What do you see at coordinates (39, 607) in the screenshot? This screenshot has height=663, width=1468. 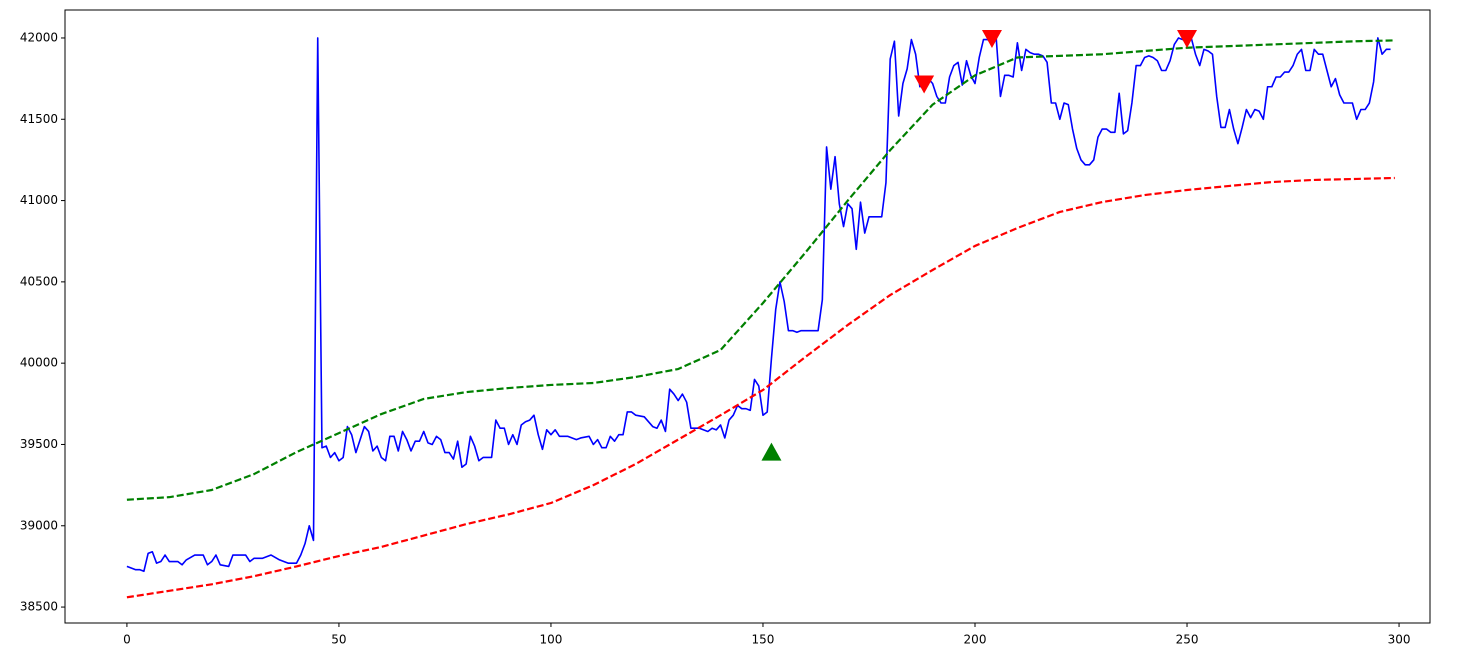 I see `y-tick-label: 38500` at bounding box center [39, 607].